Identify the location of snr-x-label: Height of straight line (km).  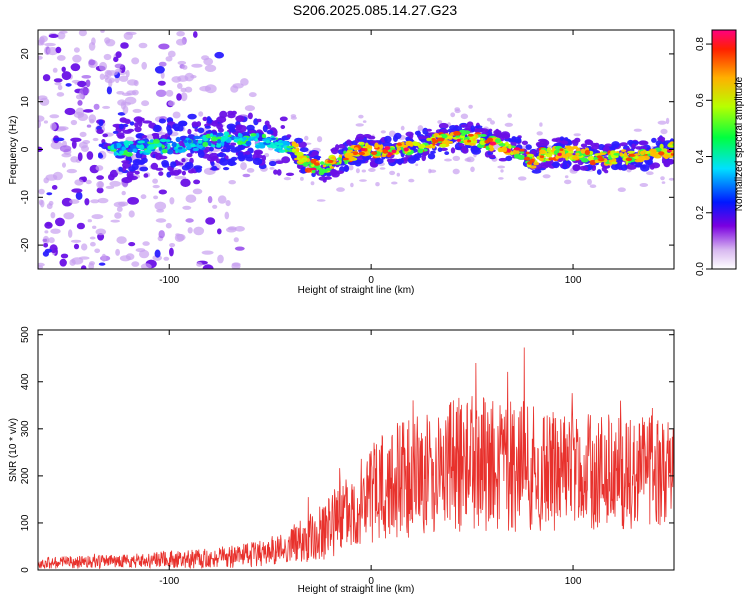
(356, 589).